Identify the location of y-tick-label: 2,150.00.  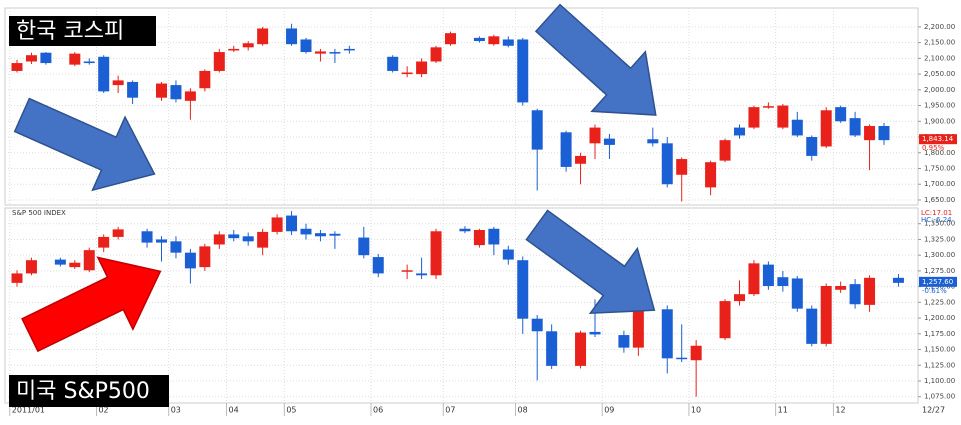
(939, 43).